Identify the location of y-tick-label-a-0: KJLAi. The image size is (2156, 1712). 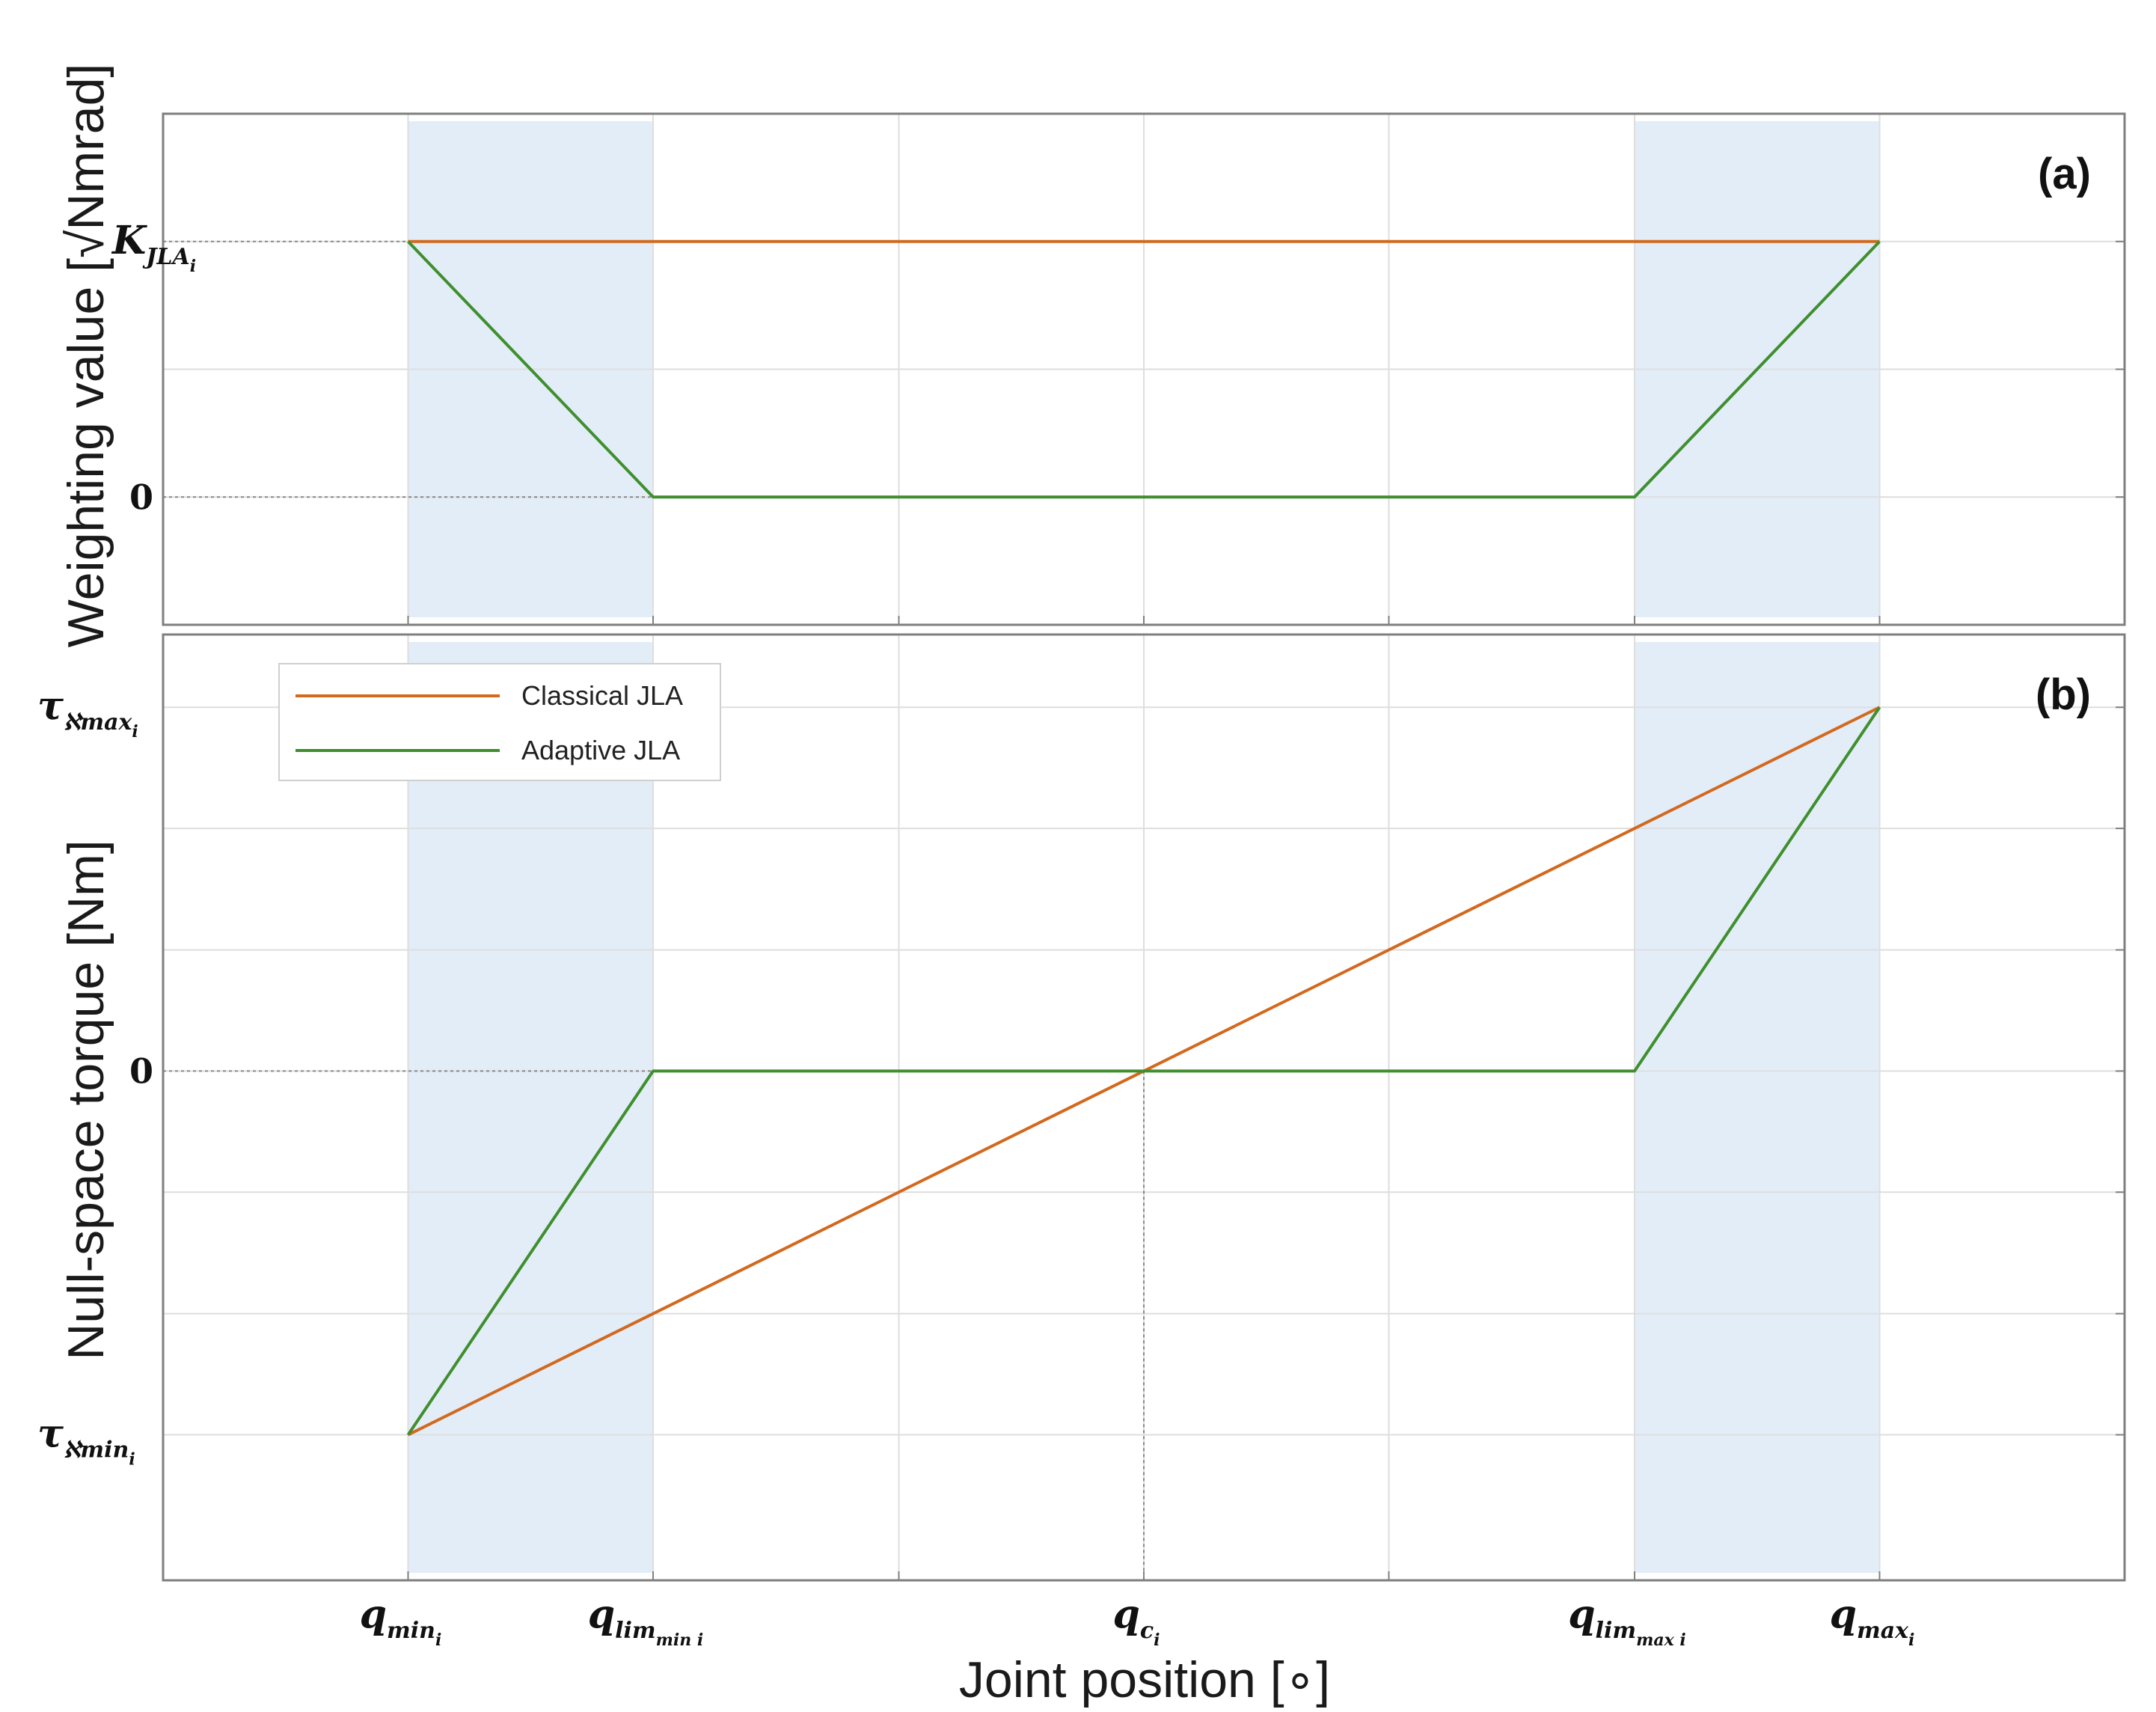
(154, 247).